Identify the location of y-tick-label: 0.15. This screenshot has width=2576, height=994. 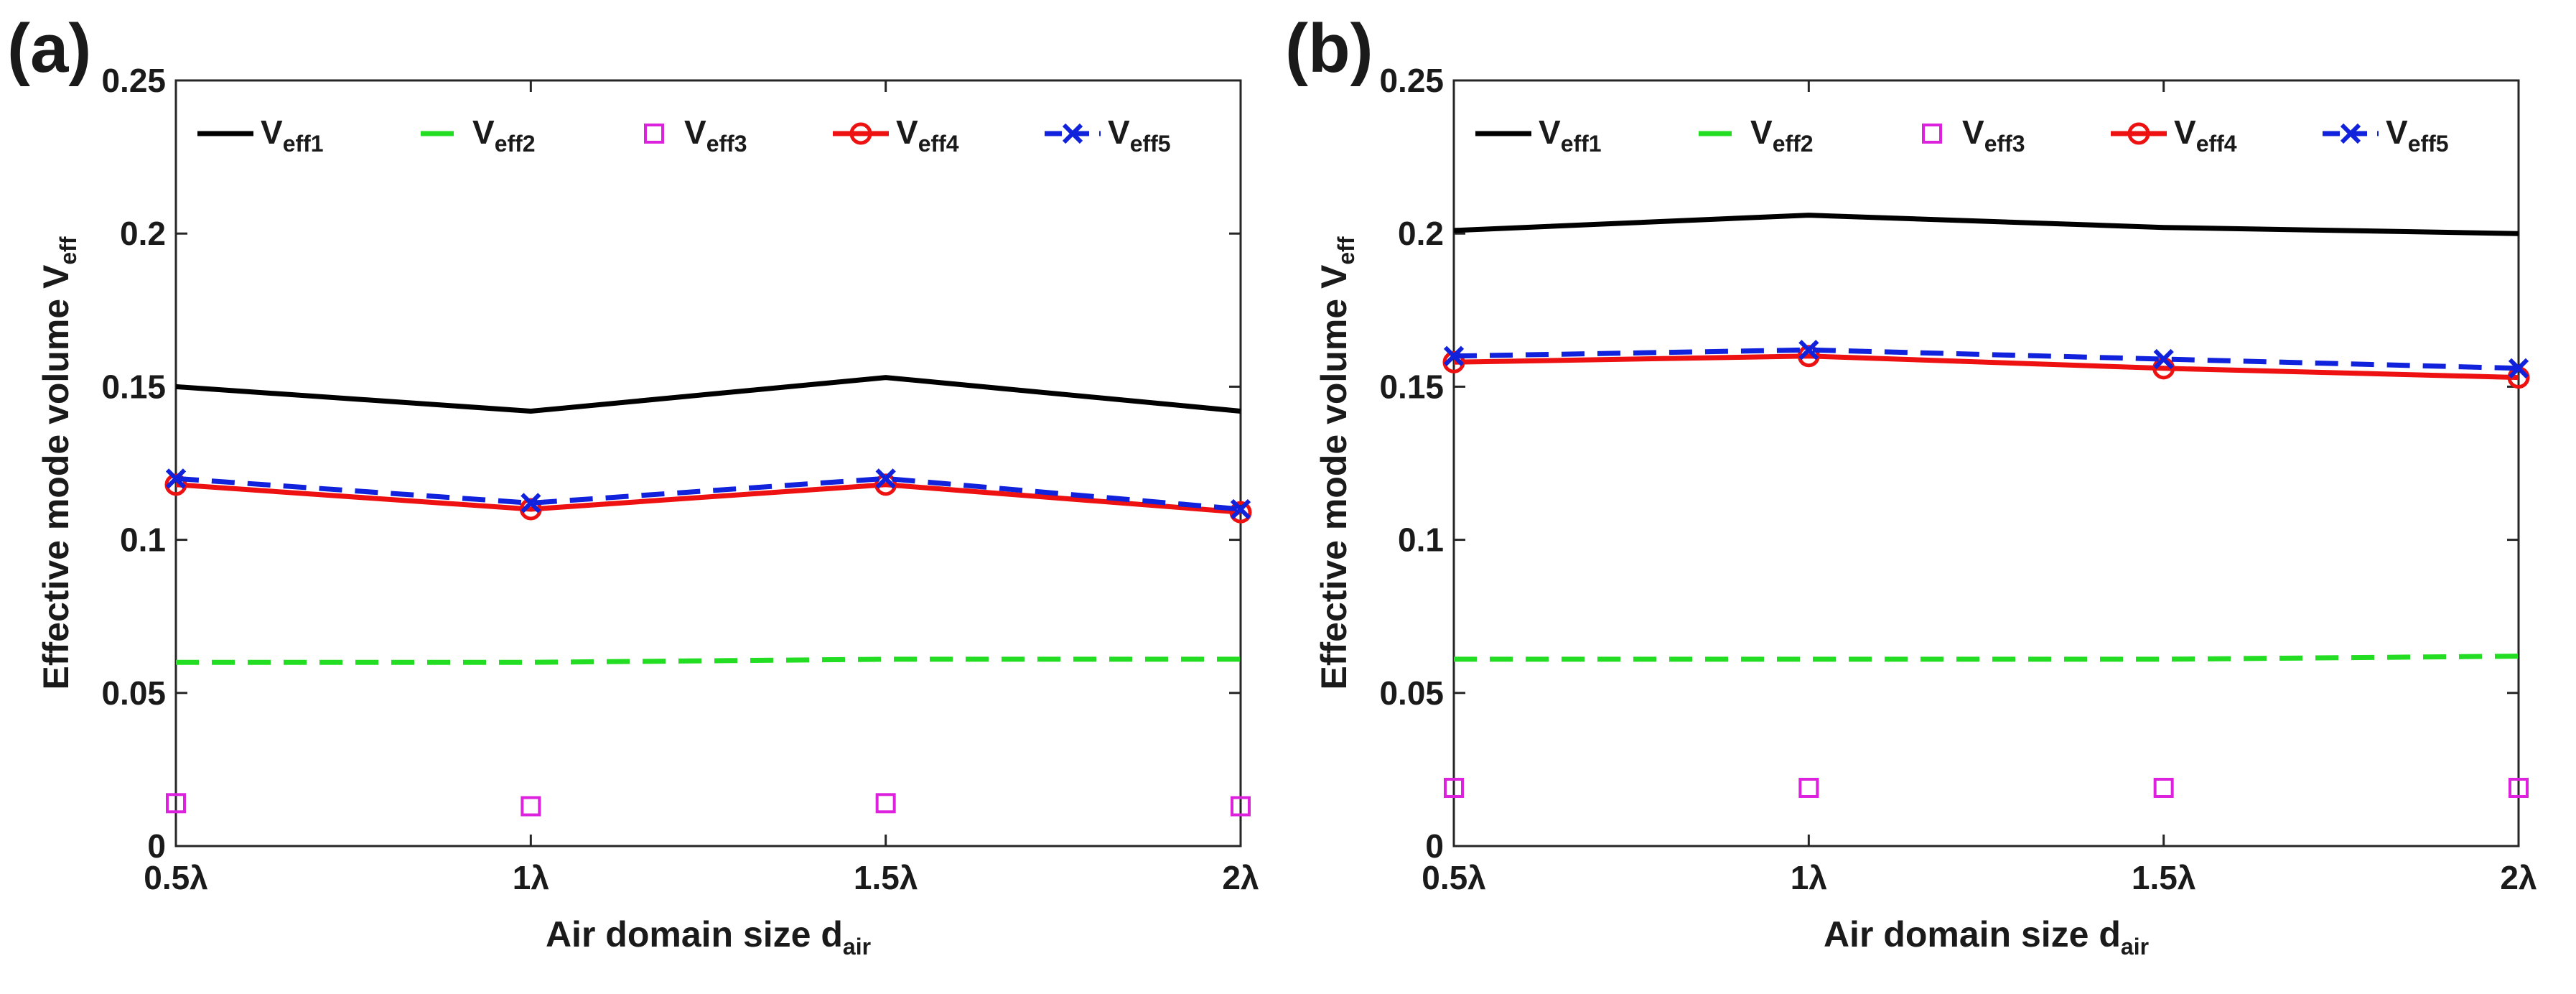
(1411, 387).